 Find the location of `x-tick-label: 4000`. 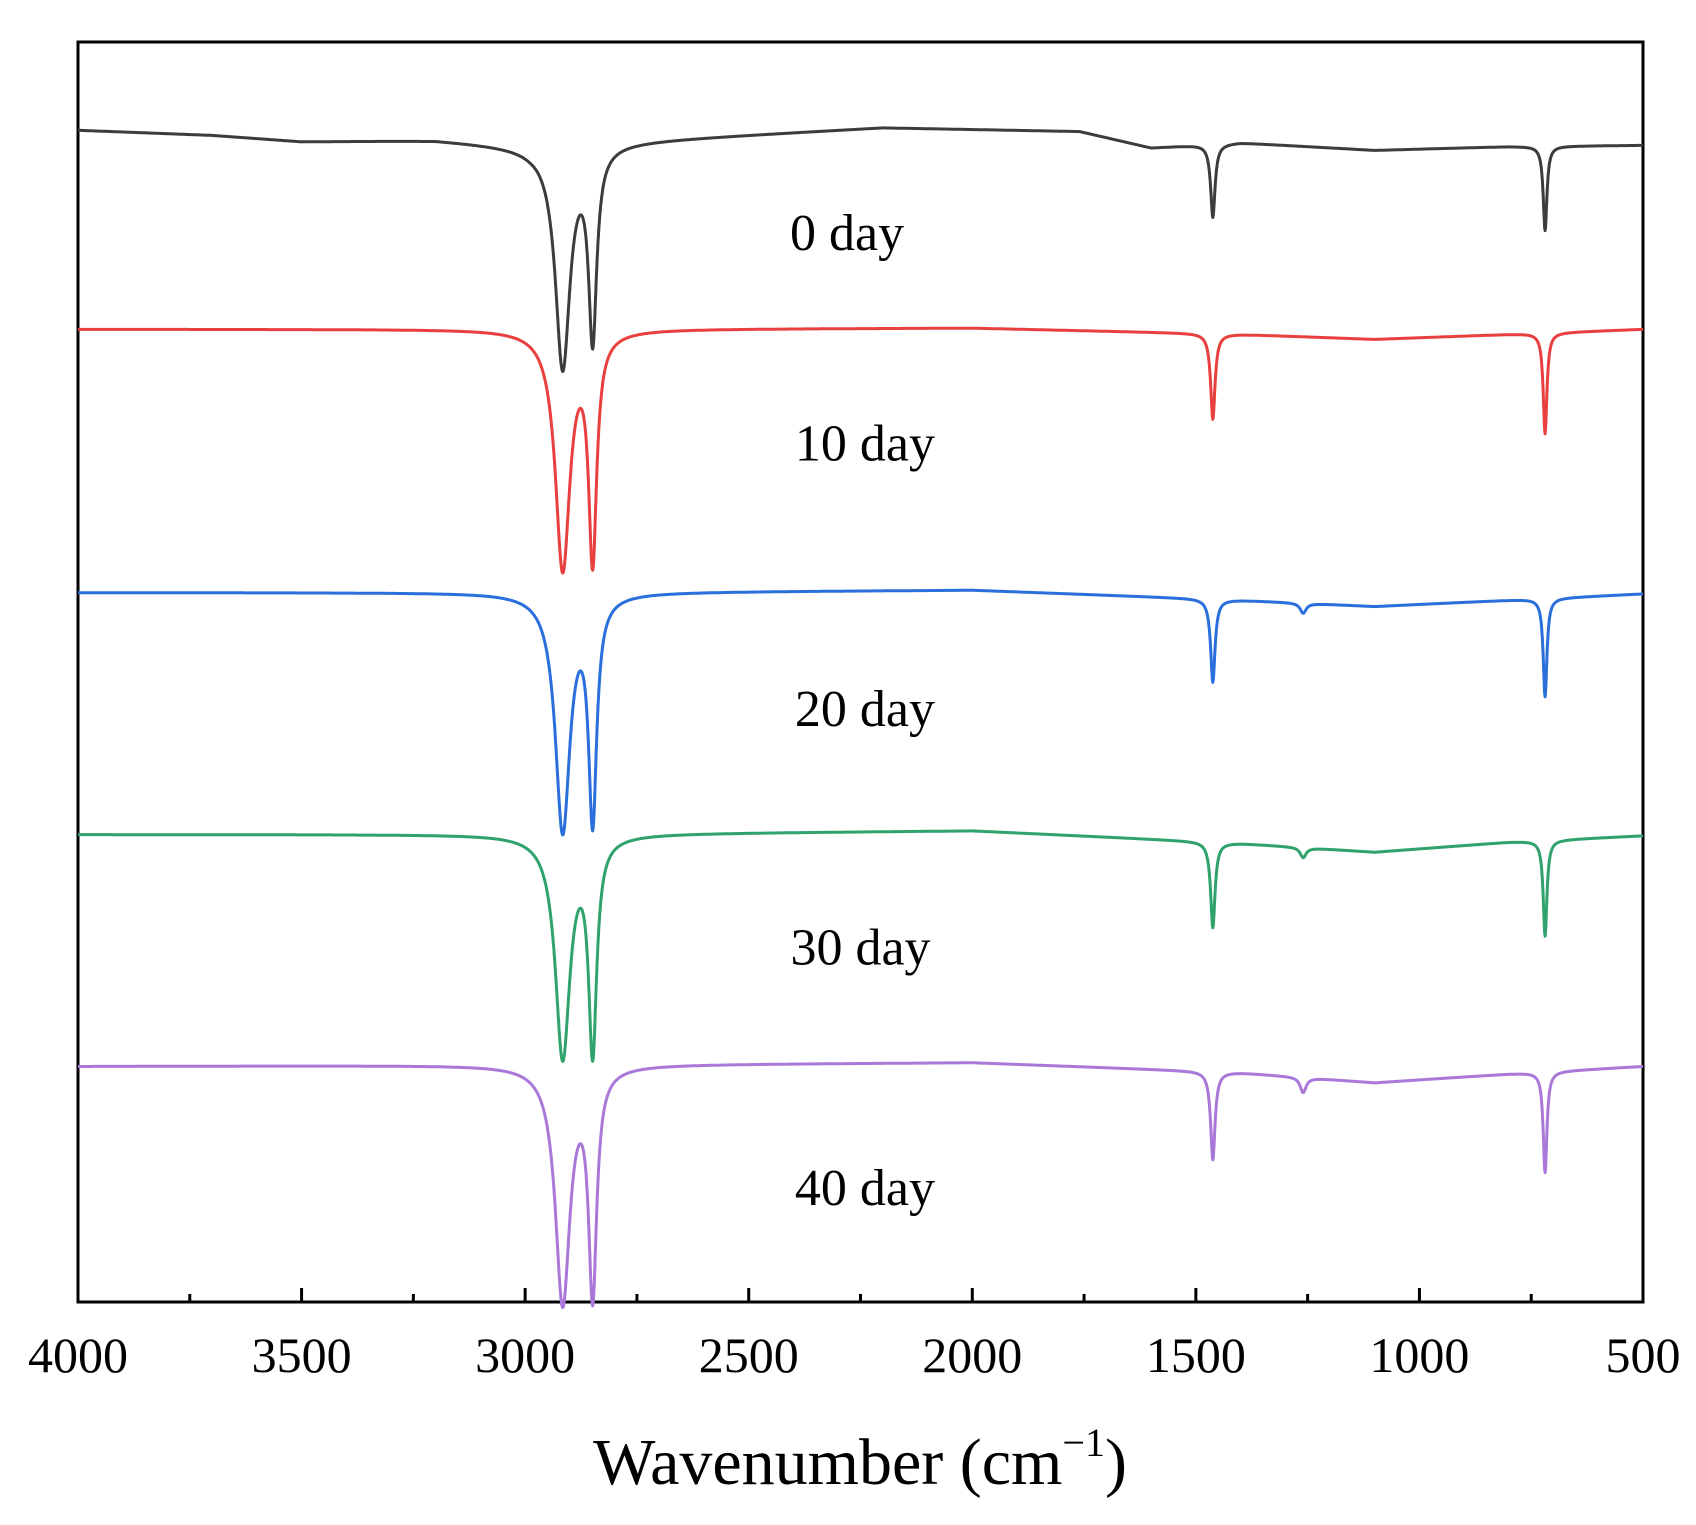

x-tick-label: 4000 is located at coordinates (78, 1355).